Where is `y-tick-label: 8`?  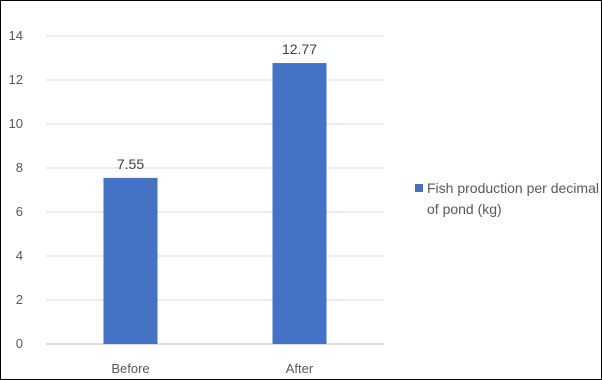
y-tick-label: 8 is located at coordinates (19, 167).